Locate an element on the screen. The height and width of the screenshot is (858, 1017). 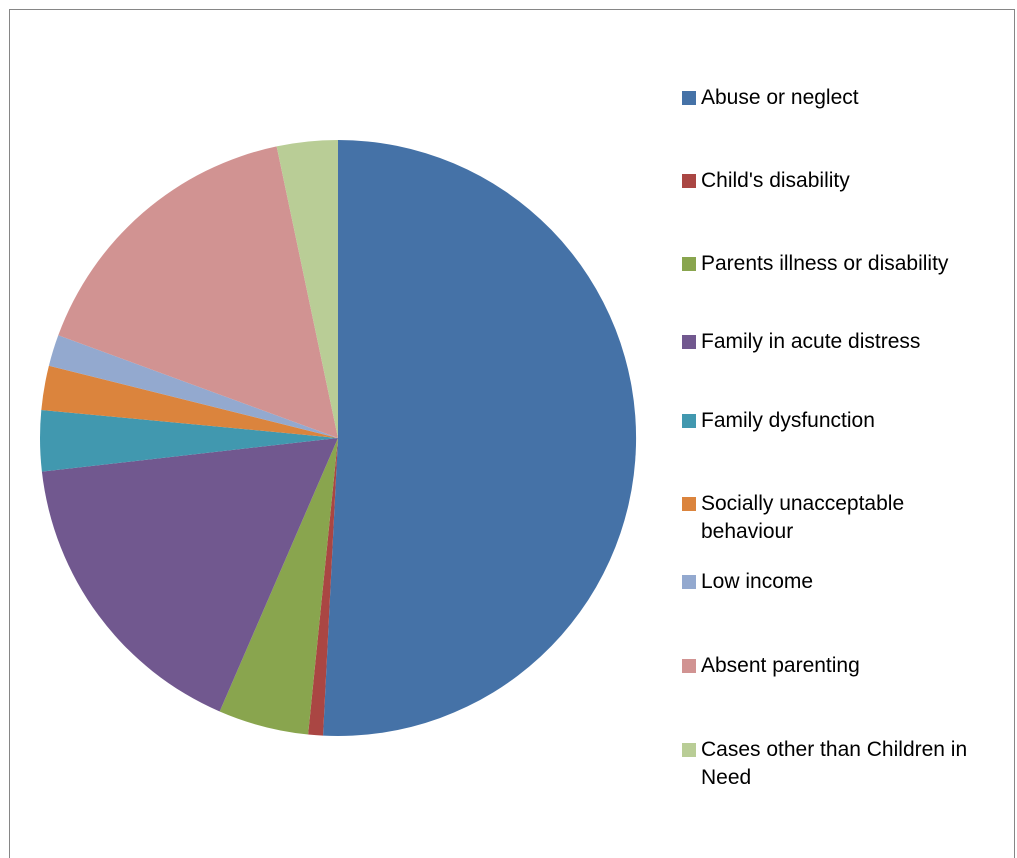
legend-label: Family in acute distress is located at coordinates (811, 341).